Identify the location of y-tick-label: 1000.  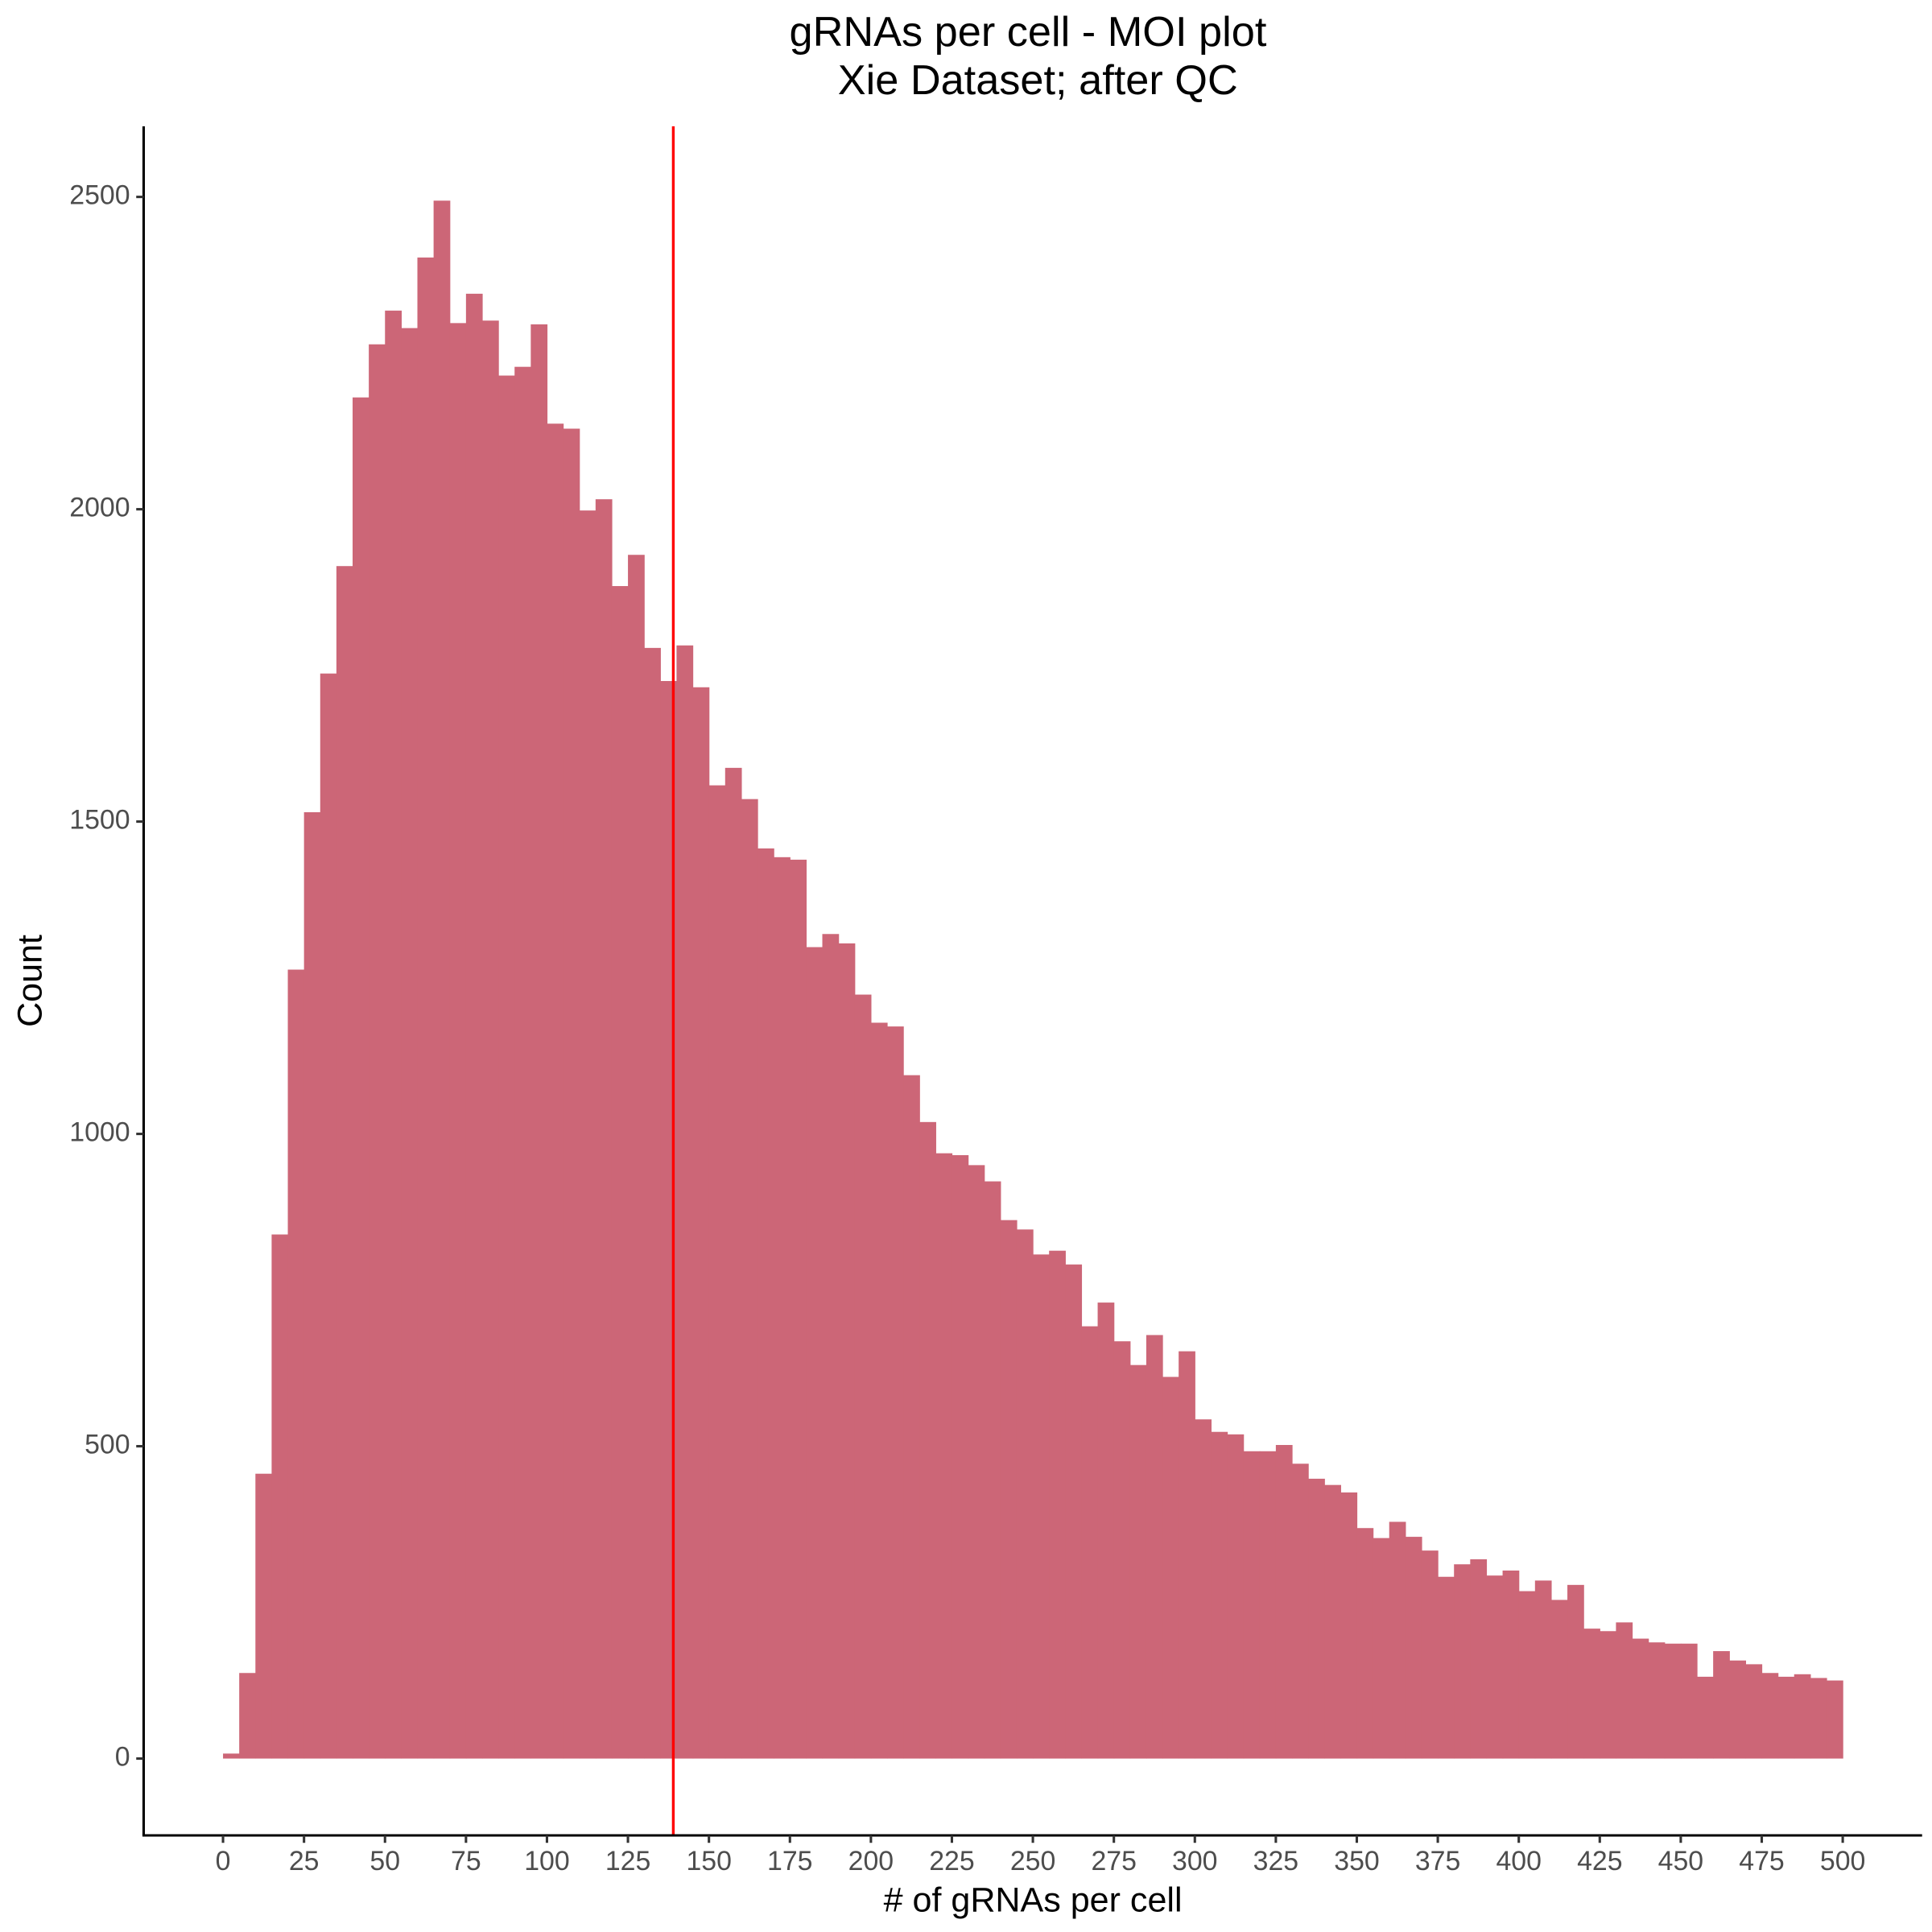
(99, 1132).